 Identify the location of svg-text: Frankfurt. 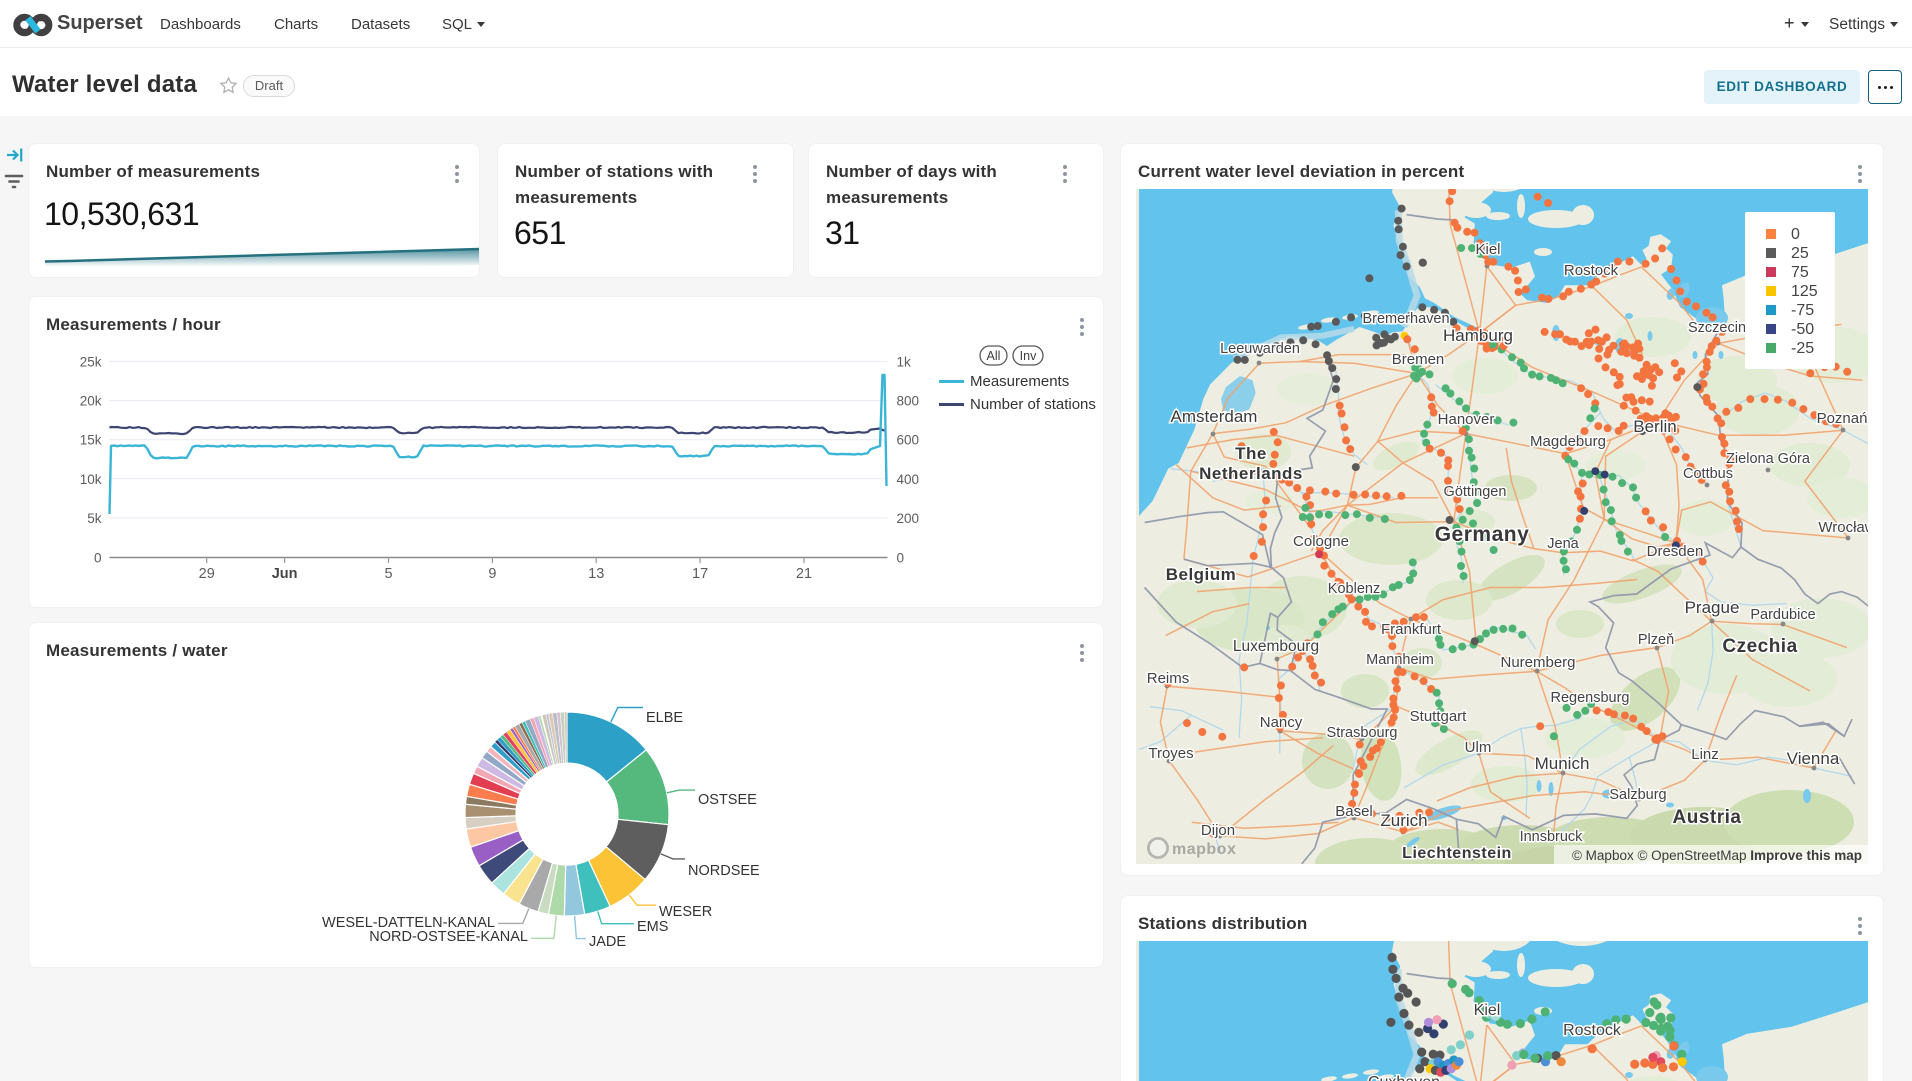
(1411, 629).